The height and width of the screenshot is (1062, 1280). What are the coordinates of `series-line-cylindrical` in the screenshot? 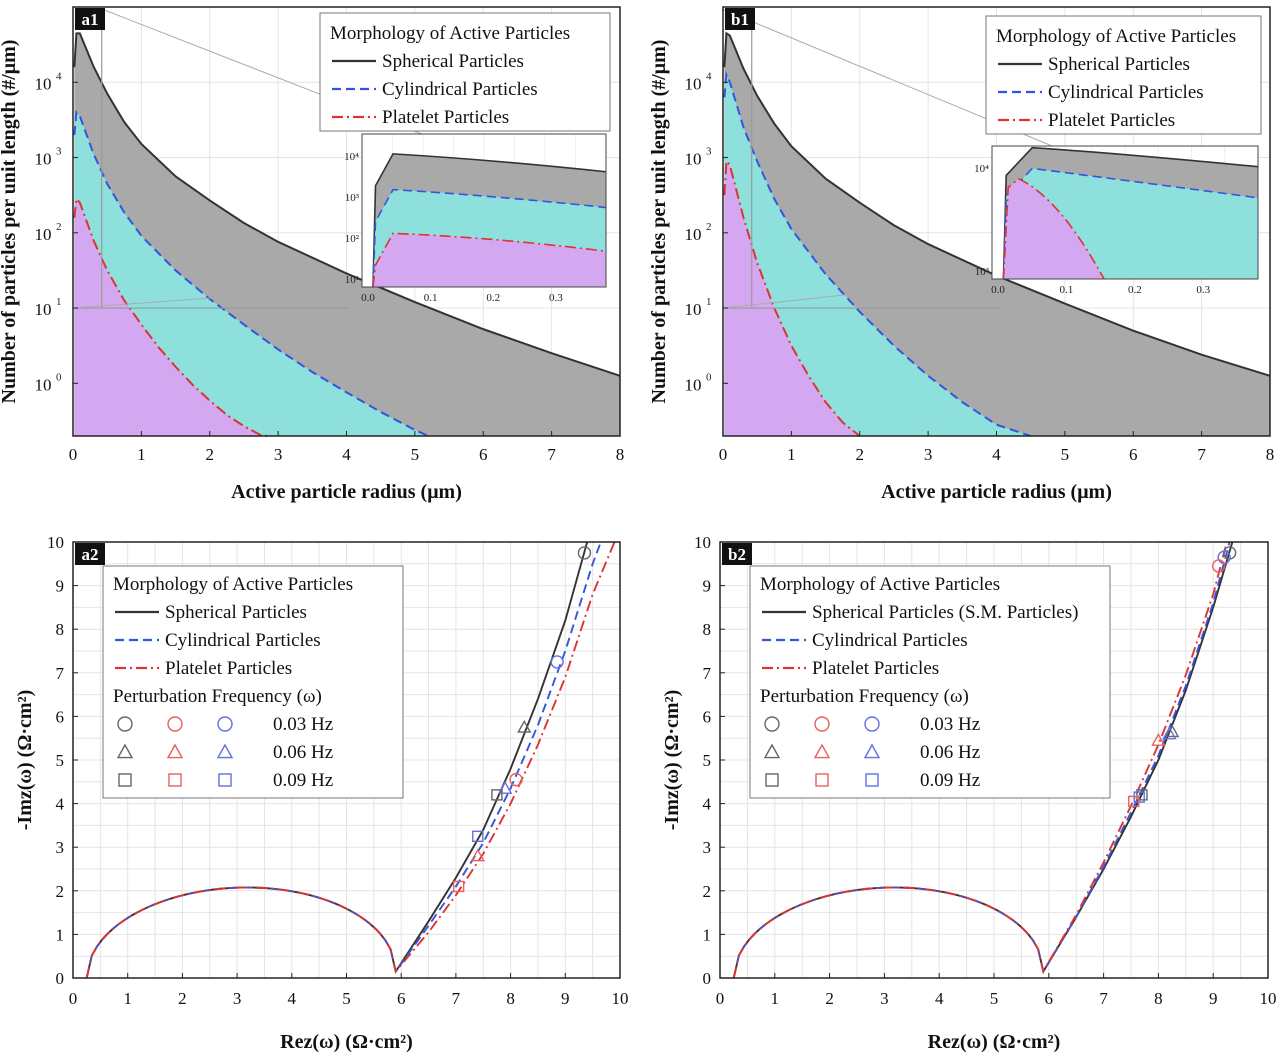 It's located at (251, 273).